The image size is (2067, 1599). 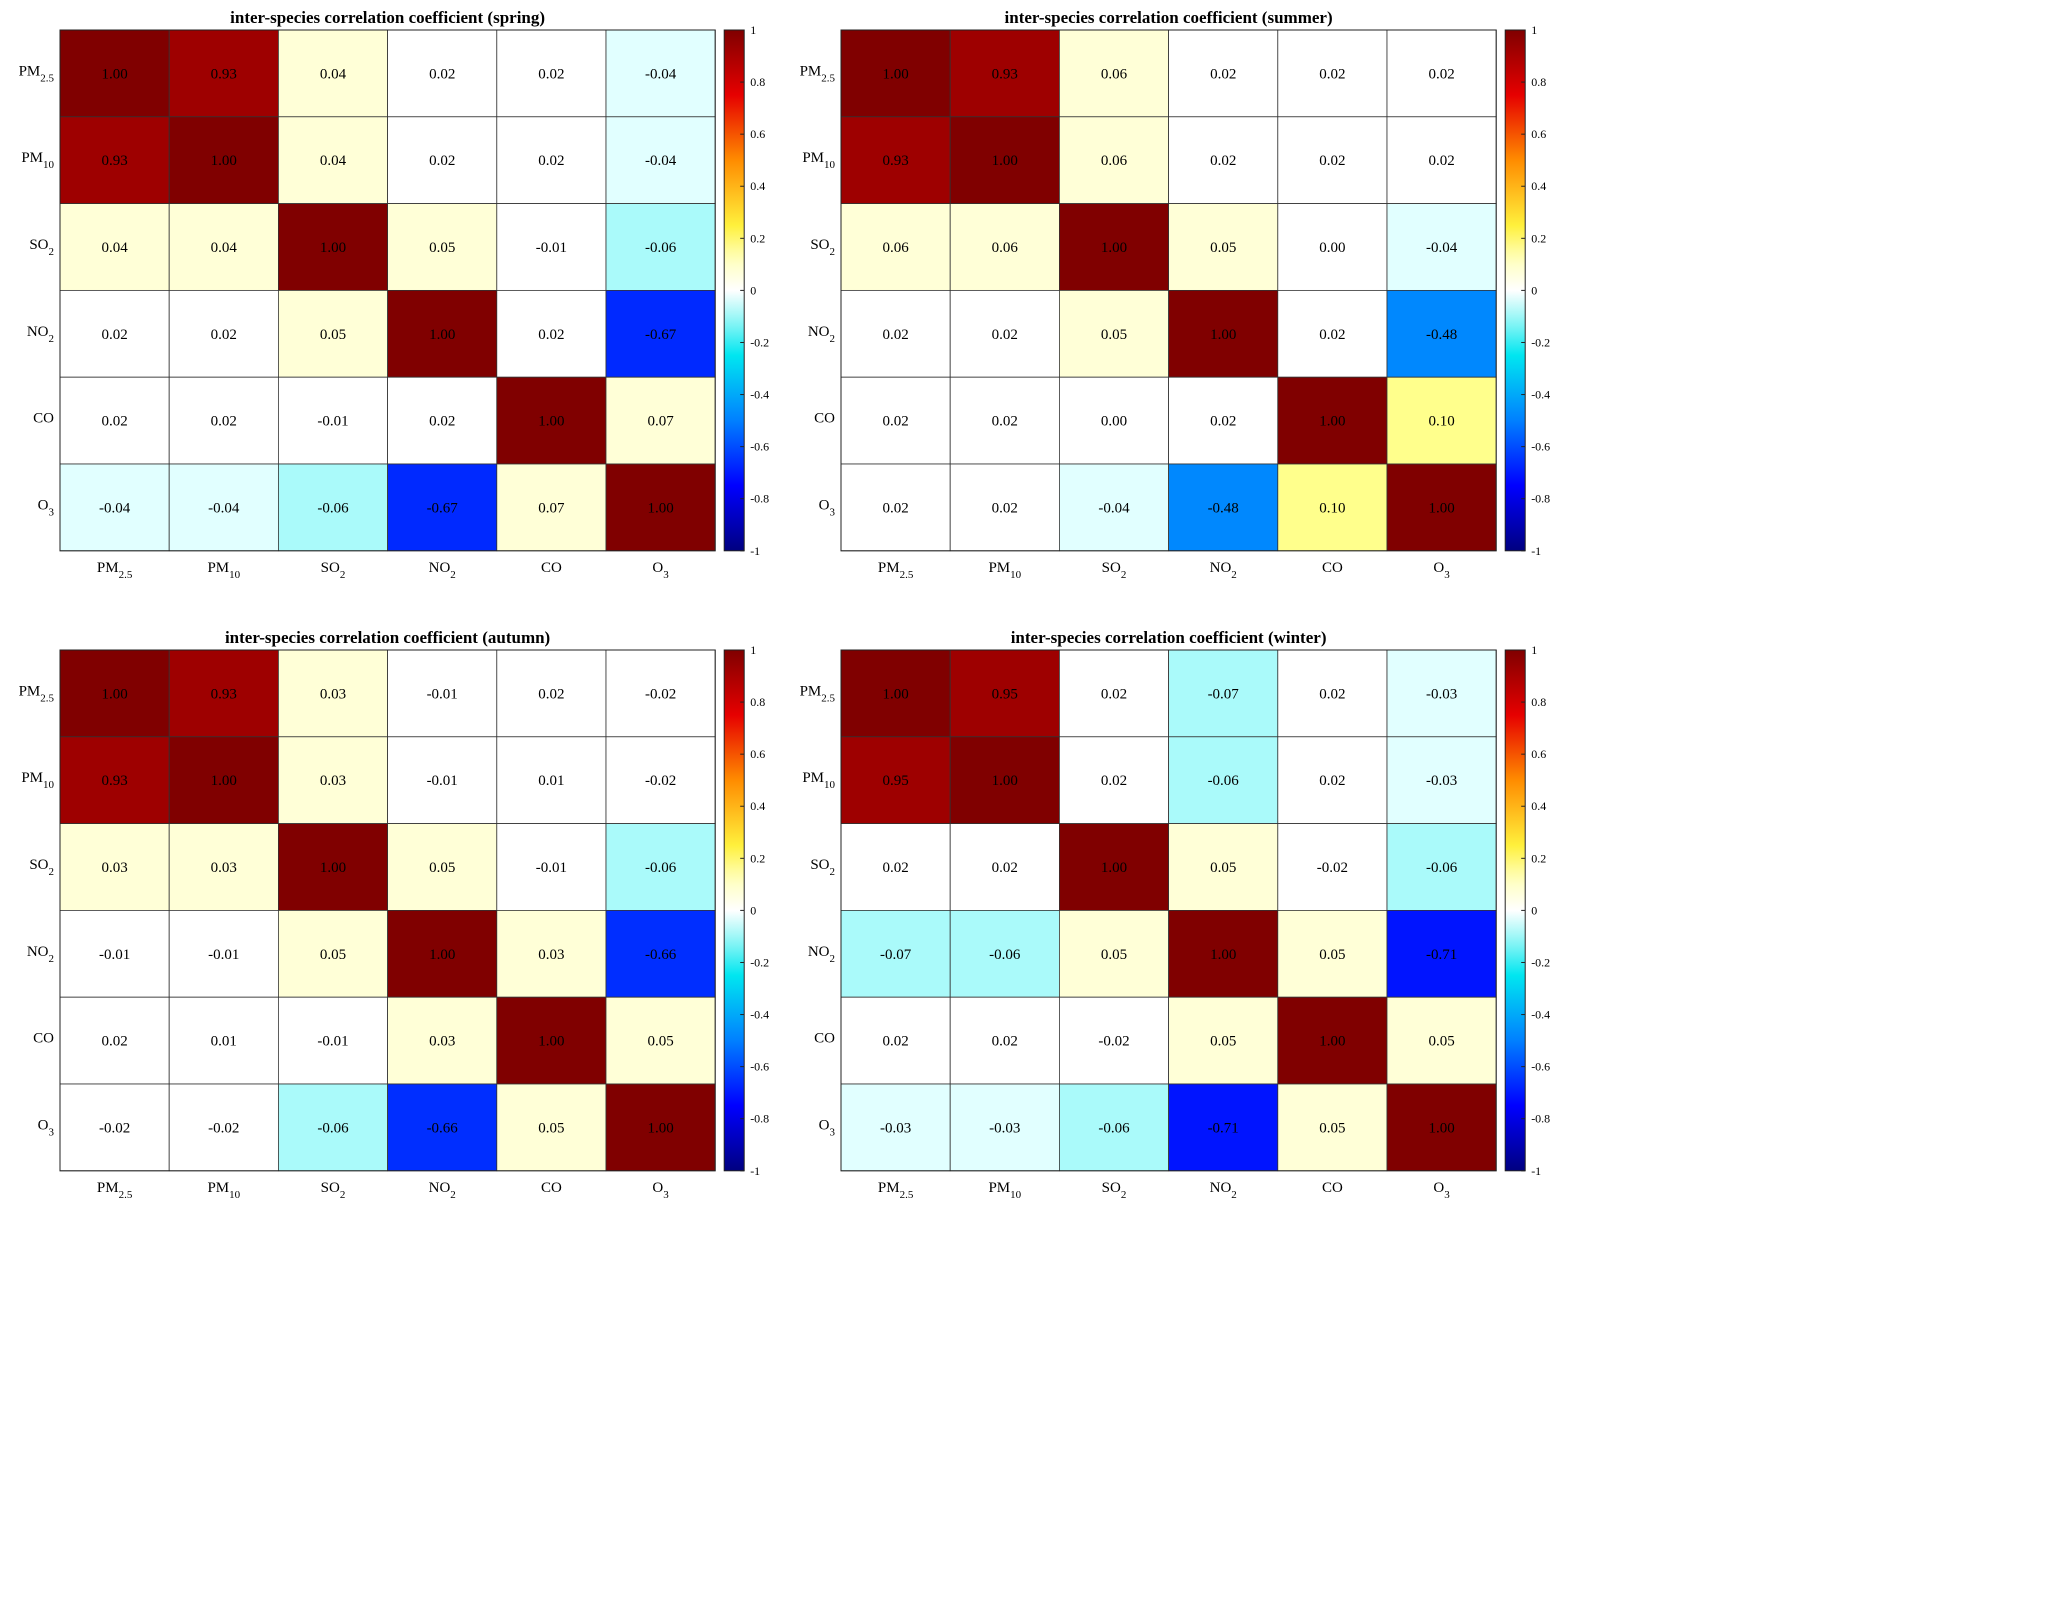 What do you see at coordinates (1005, 694) in the screenshot?
I see `cell-value-label: 0.95` at bounding box center [1005, 694].